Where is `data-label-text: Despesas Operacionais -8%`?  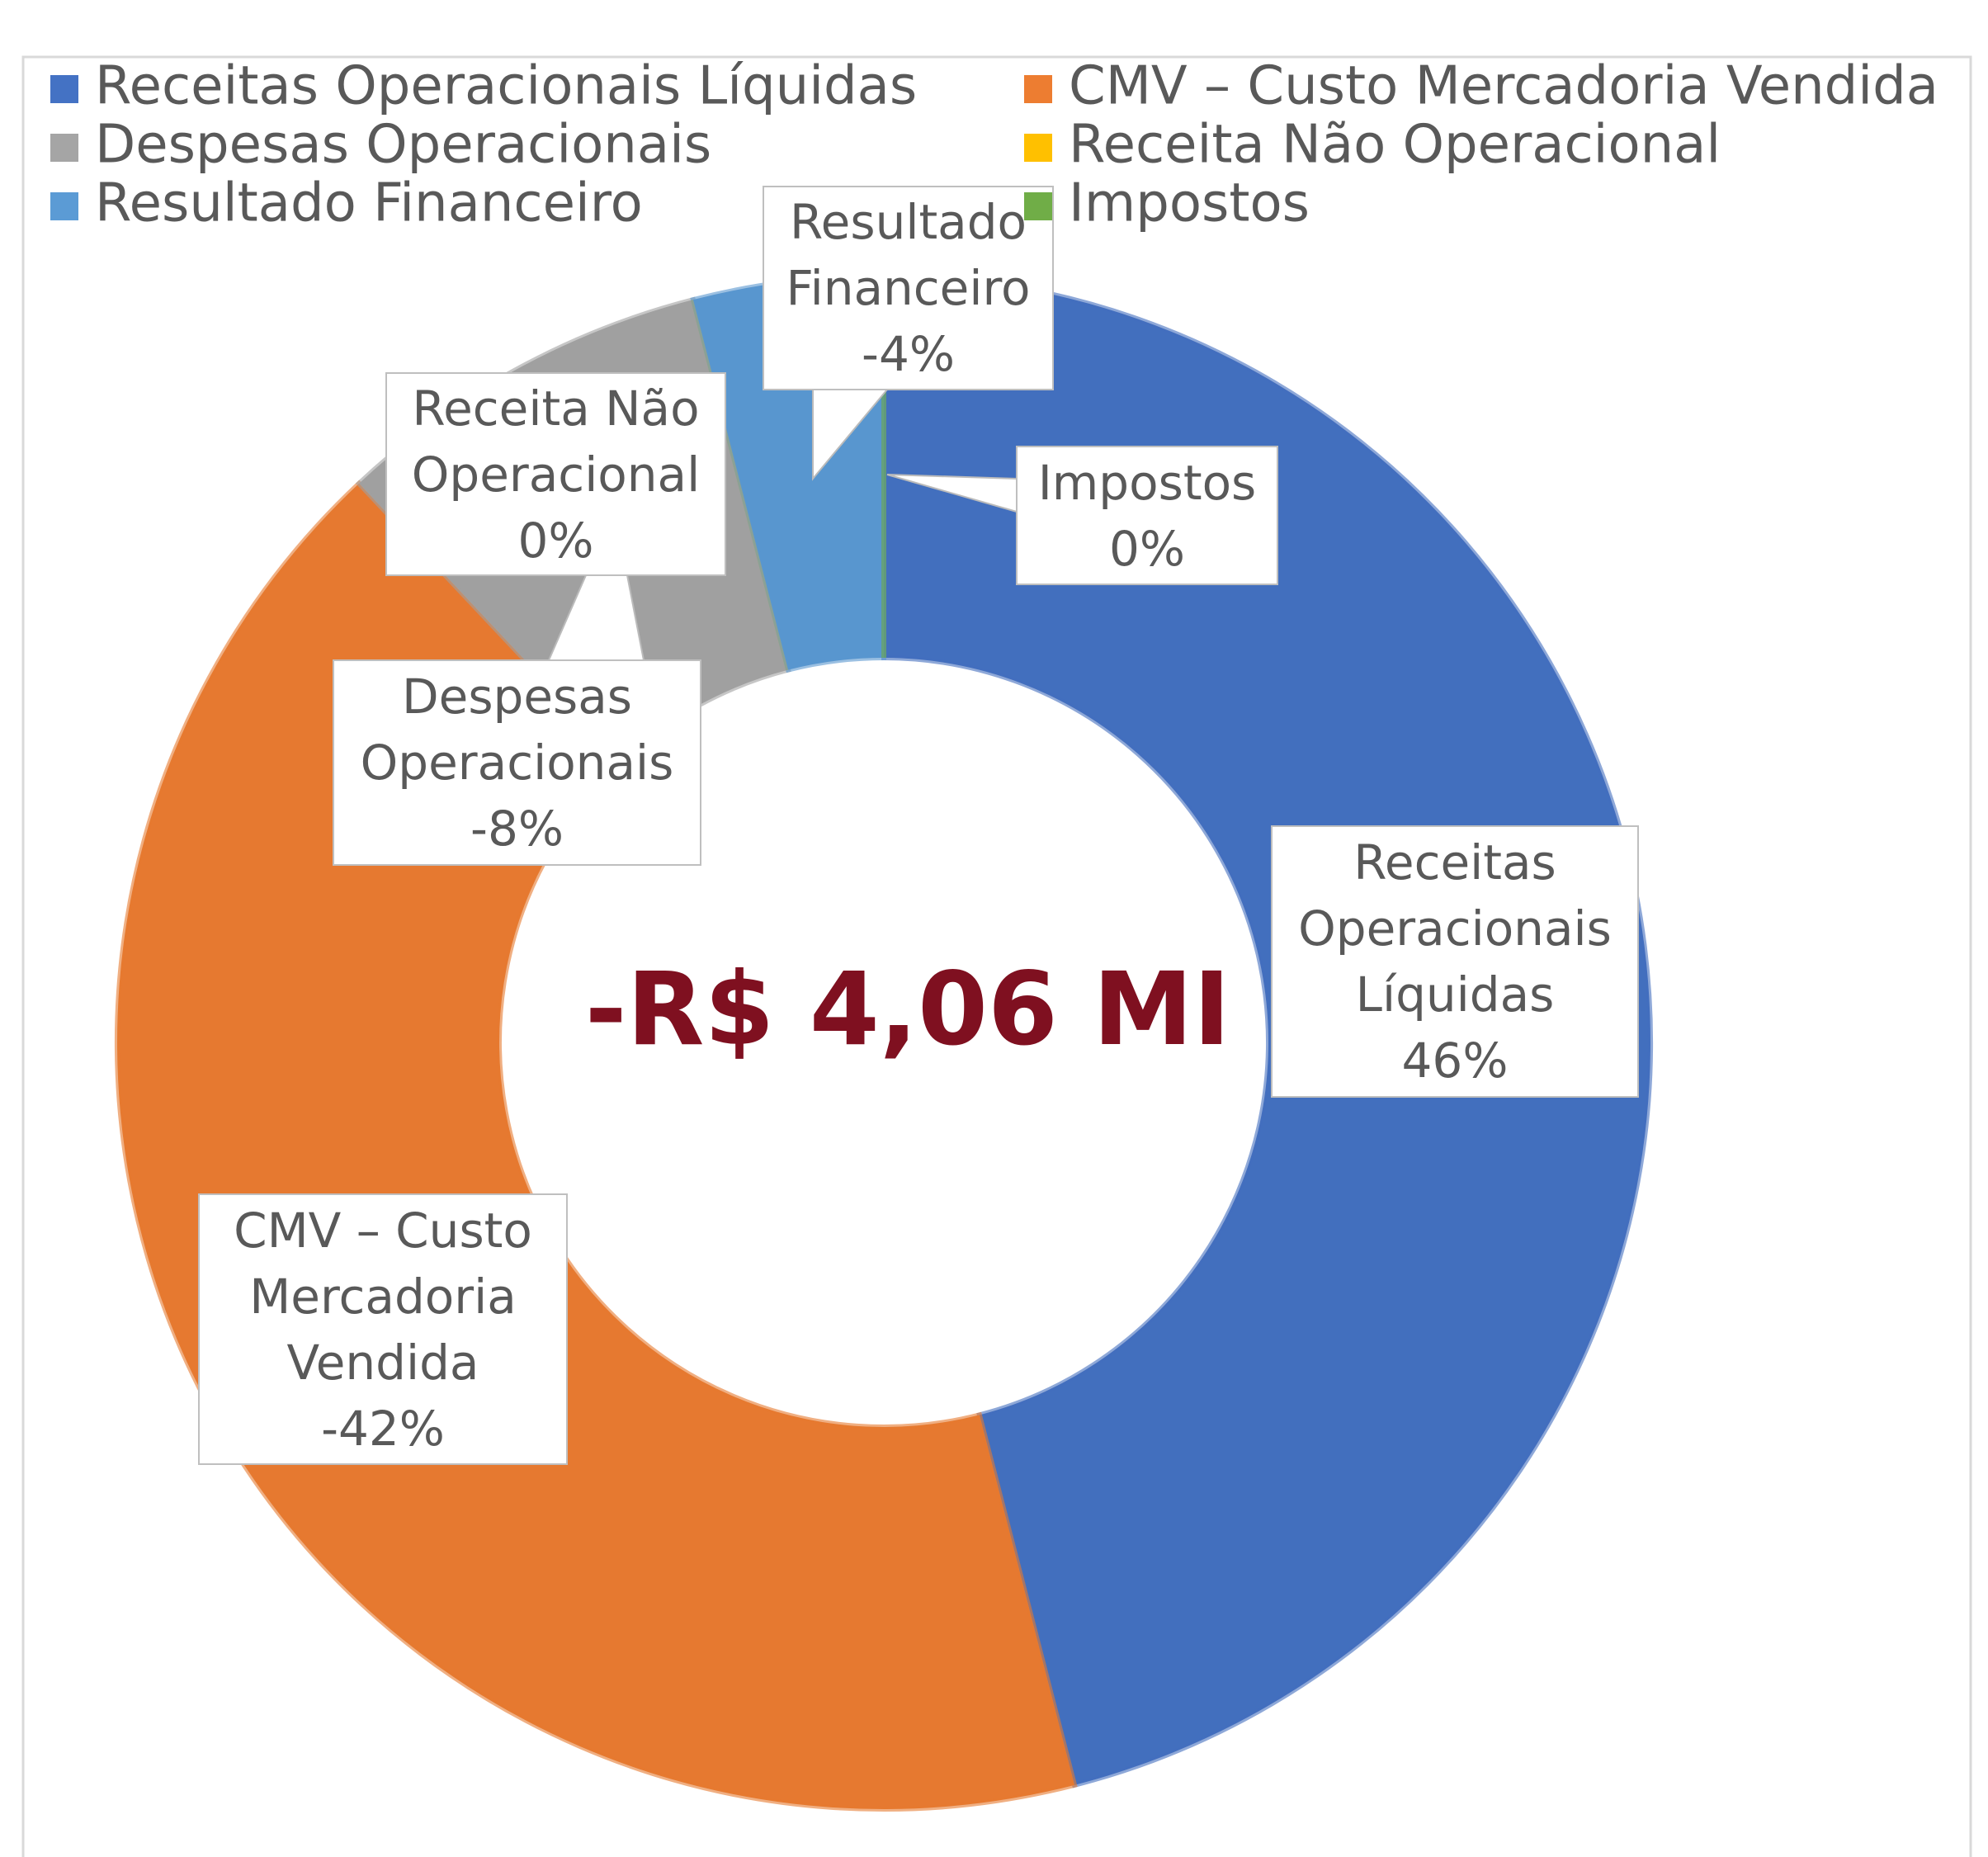
data-label-text: Despesas Operacionais -8% is located at coordinates (517, 762).